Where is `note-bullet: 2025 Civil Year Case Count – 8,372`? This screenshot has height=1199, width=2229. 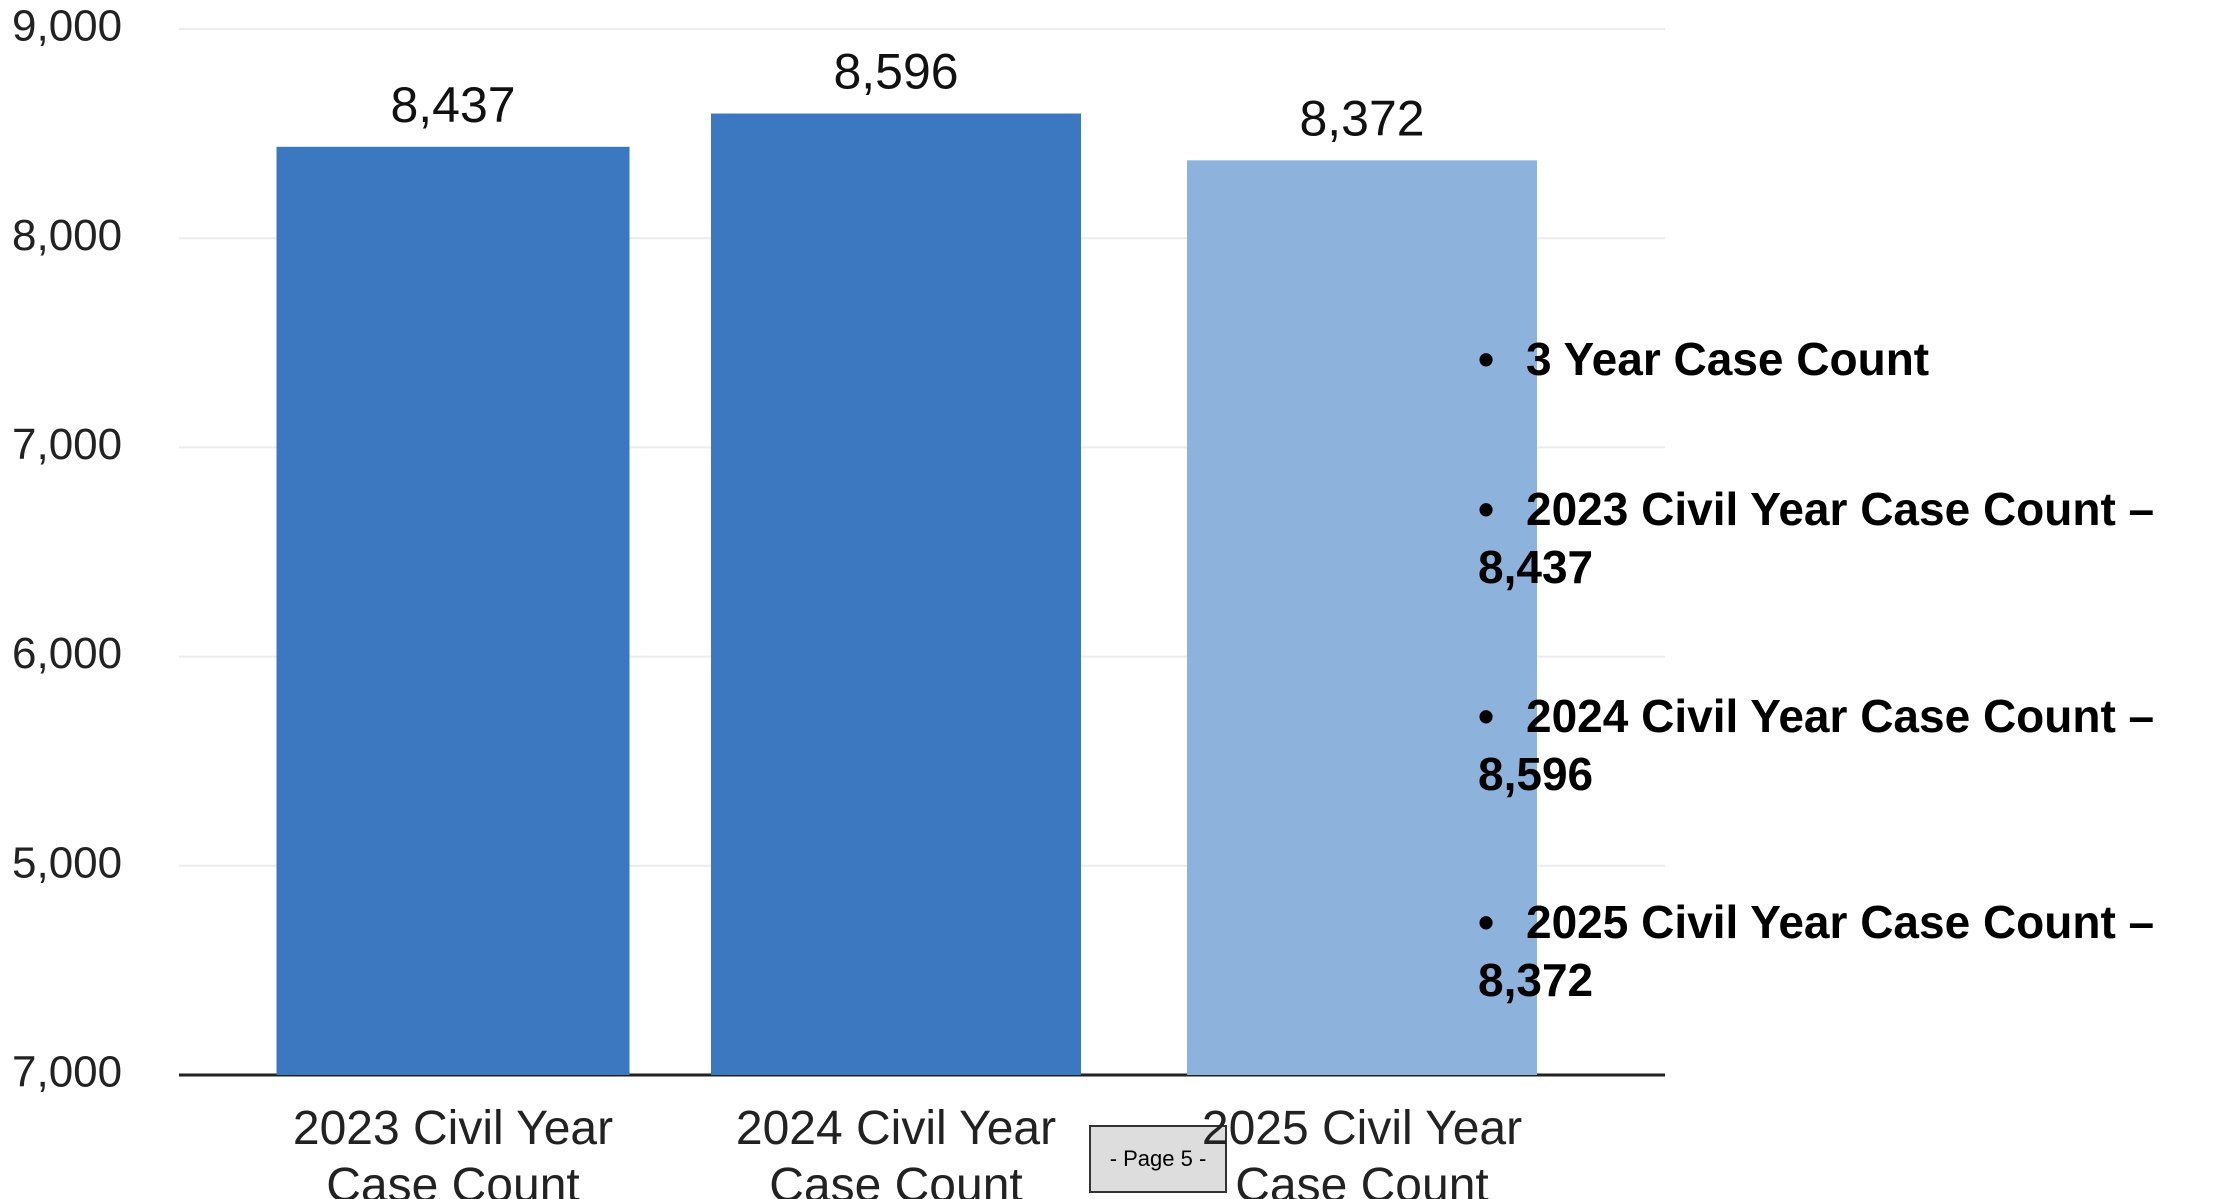
note-bullet: 2025 Civil Year Case Count – 8,372 is located at coordinates (1850, 951).